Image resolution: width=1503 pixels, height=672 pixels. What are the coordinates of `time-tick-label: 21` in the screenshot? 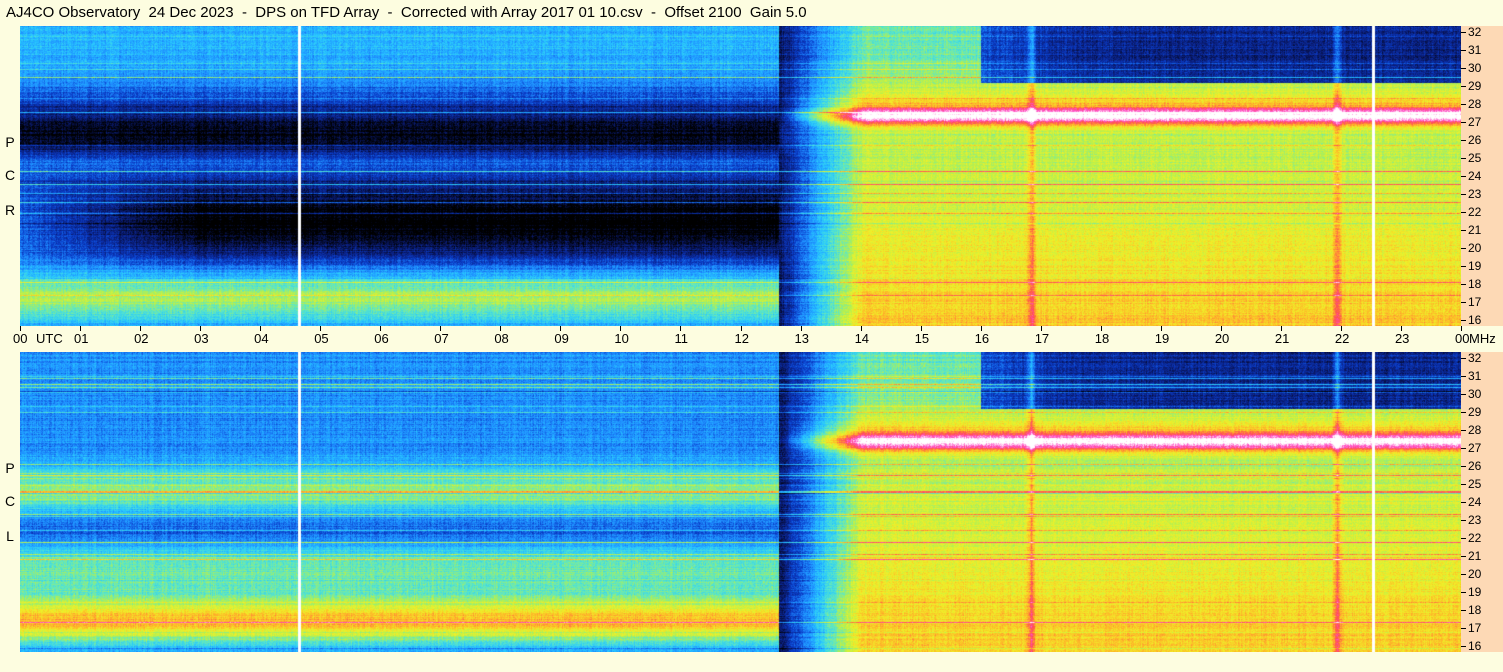 It's located at (1282, 338).